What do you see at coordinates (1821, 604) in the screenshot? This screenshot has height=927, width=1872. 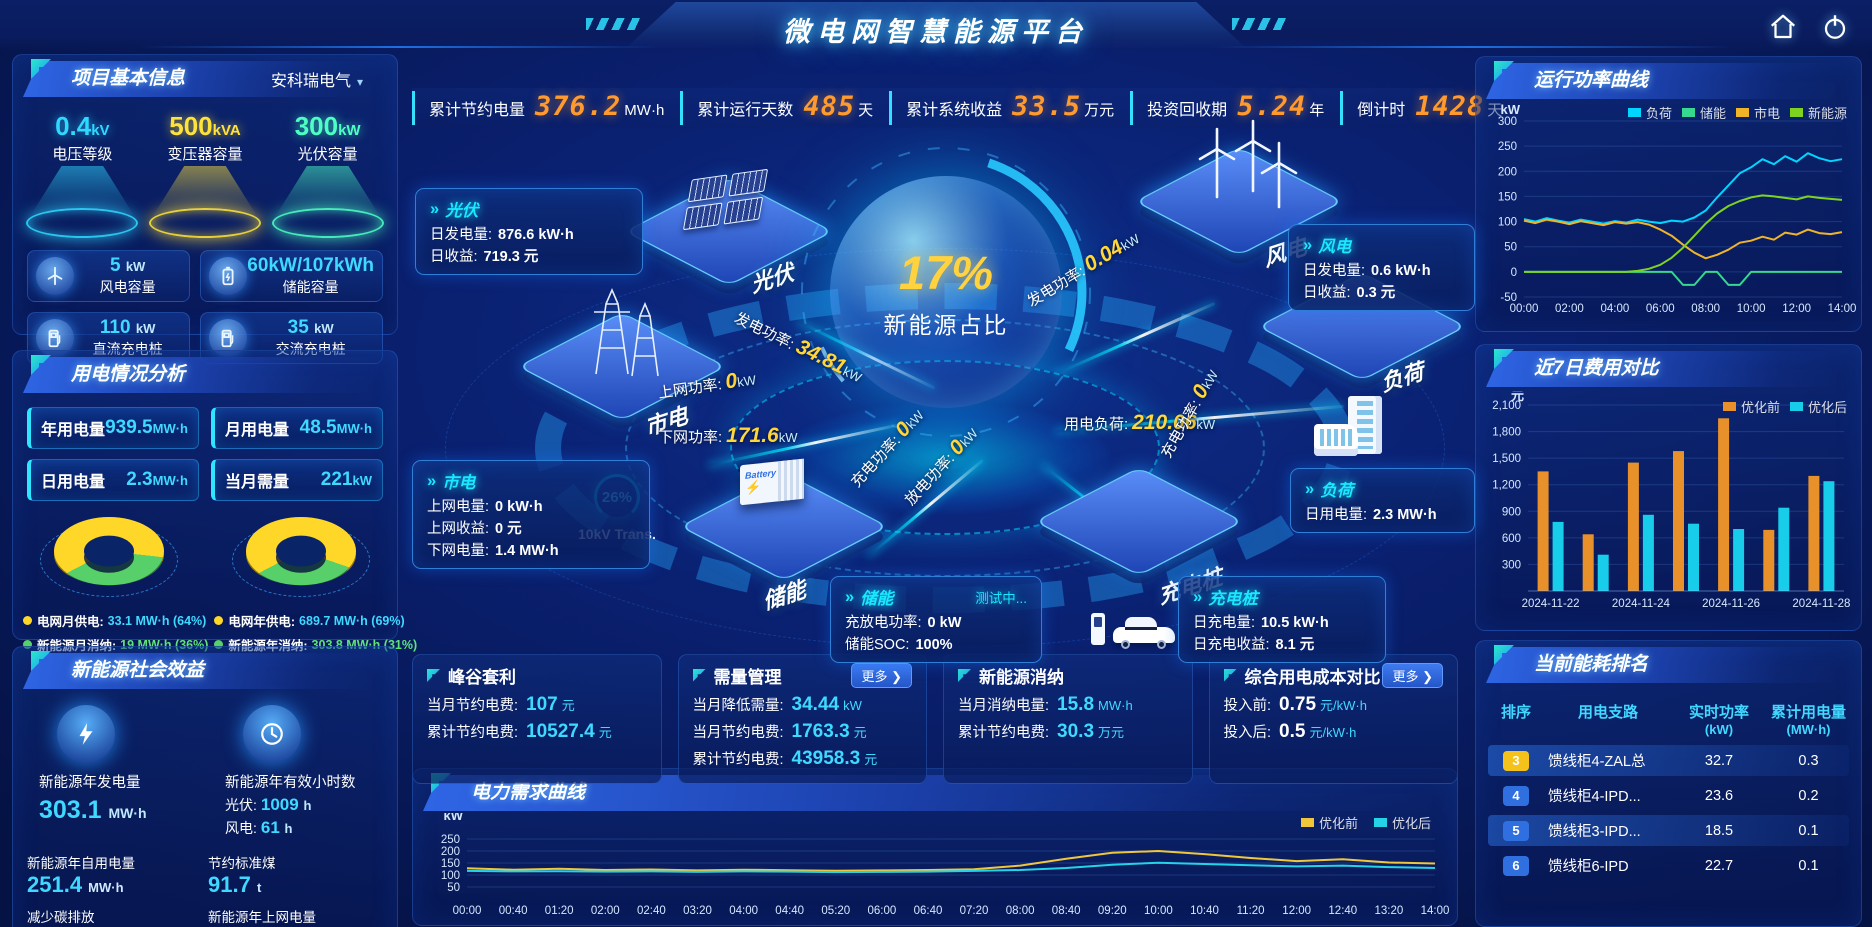 I see `svg-text: 2024-11-28` at bounding box center [1821, 604].